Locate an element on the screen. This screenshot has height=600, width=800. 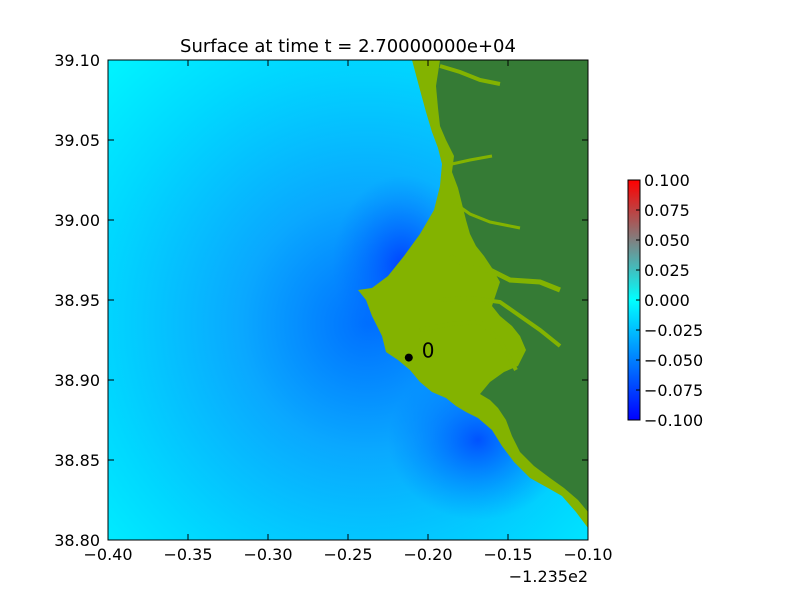
colorbar-tick-label: 0.000 is located at coordinates (667, 300).